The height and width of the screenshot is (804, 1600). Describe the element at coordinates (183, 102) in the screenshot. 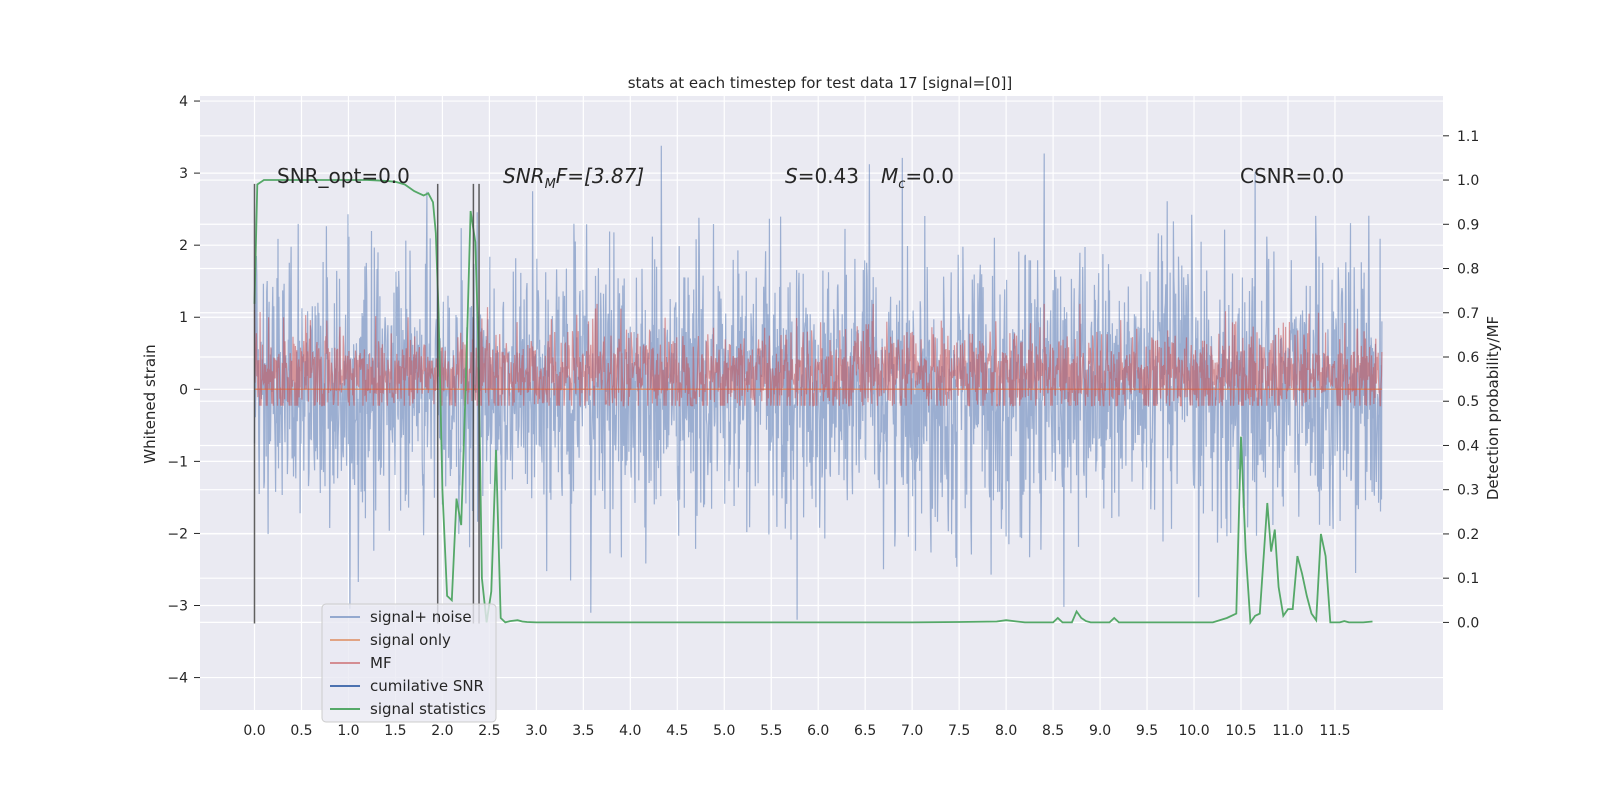

I see `y-tick-label-left: 4` at that location.